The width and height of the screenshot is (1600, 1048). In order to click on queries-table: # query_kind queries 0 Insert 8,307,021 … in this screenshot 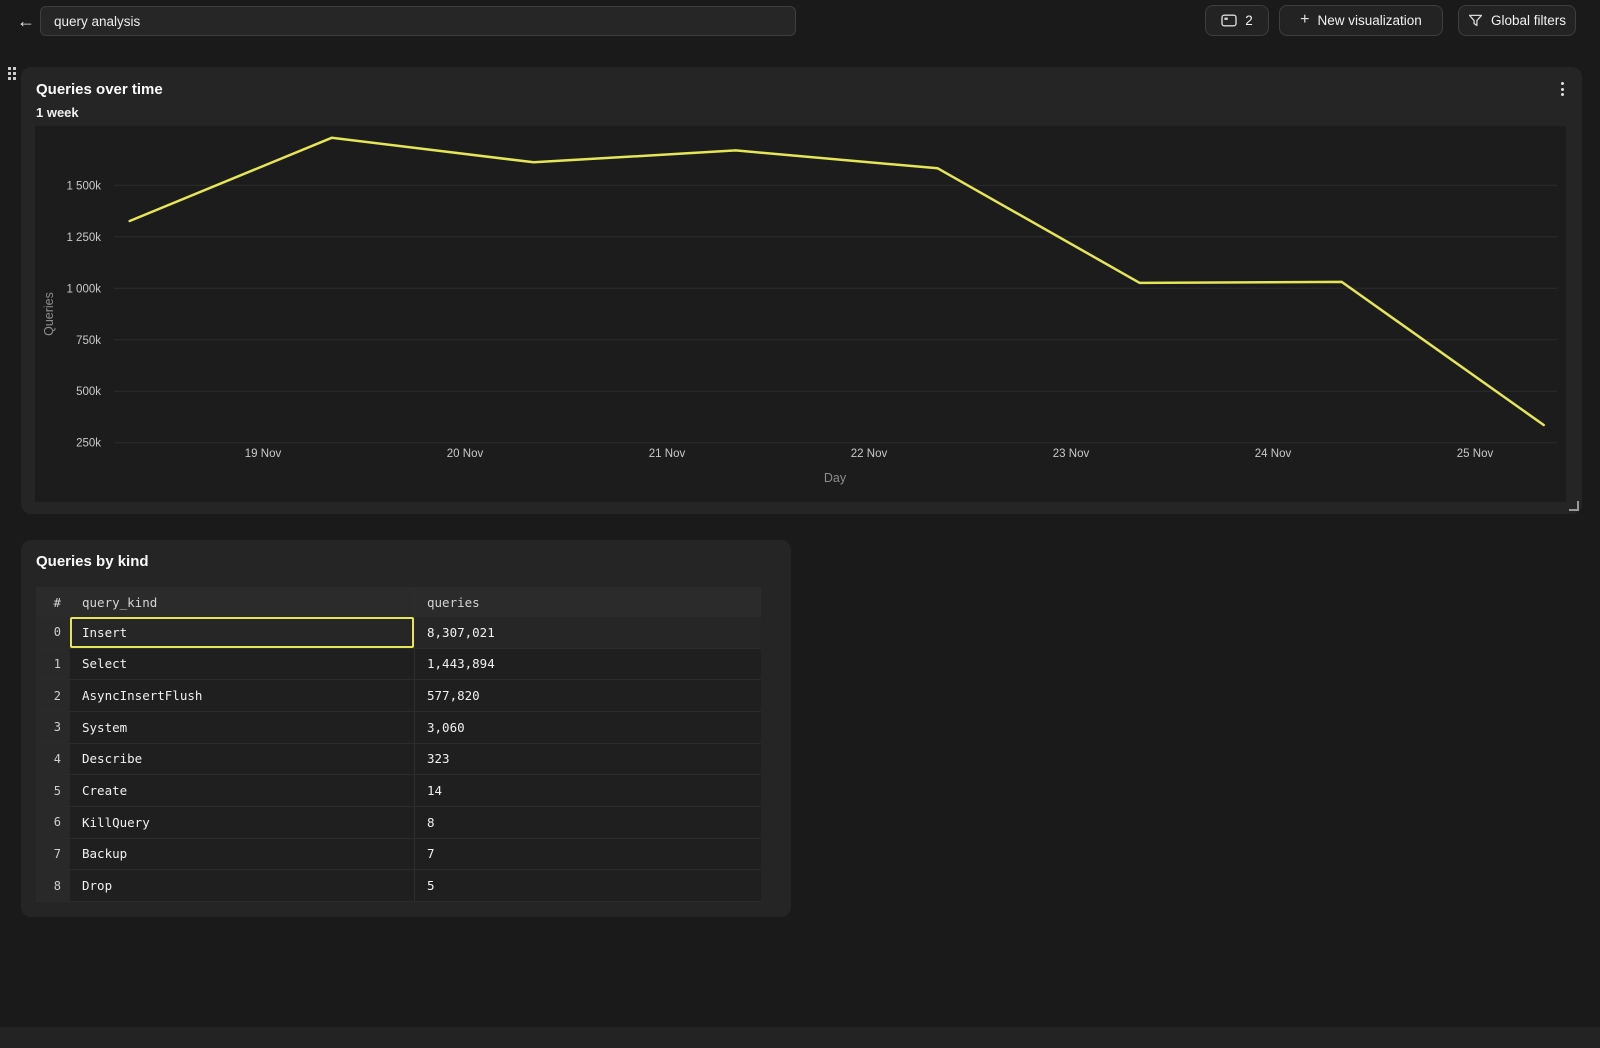, I will do `click(398, 744)`.